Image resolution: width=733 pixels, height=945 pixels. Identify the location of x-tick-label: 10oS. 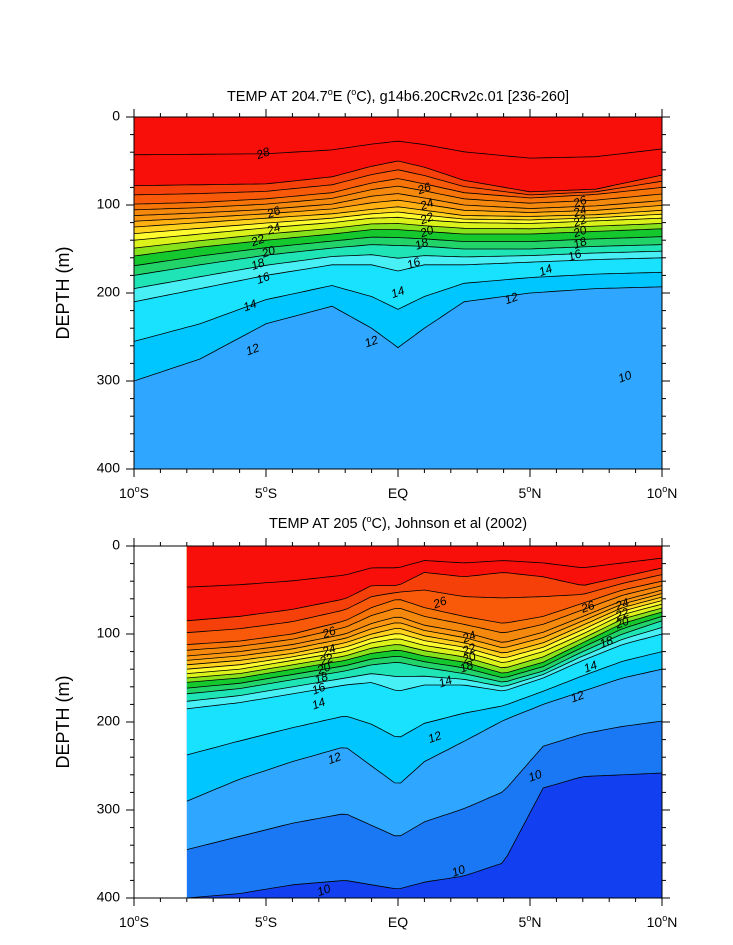
(134, 492).